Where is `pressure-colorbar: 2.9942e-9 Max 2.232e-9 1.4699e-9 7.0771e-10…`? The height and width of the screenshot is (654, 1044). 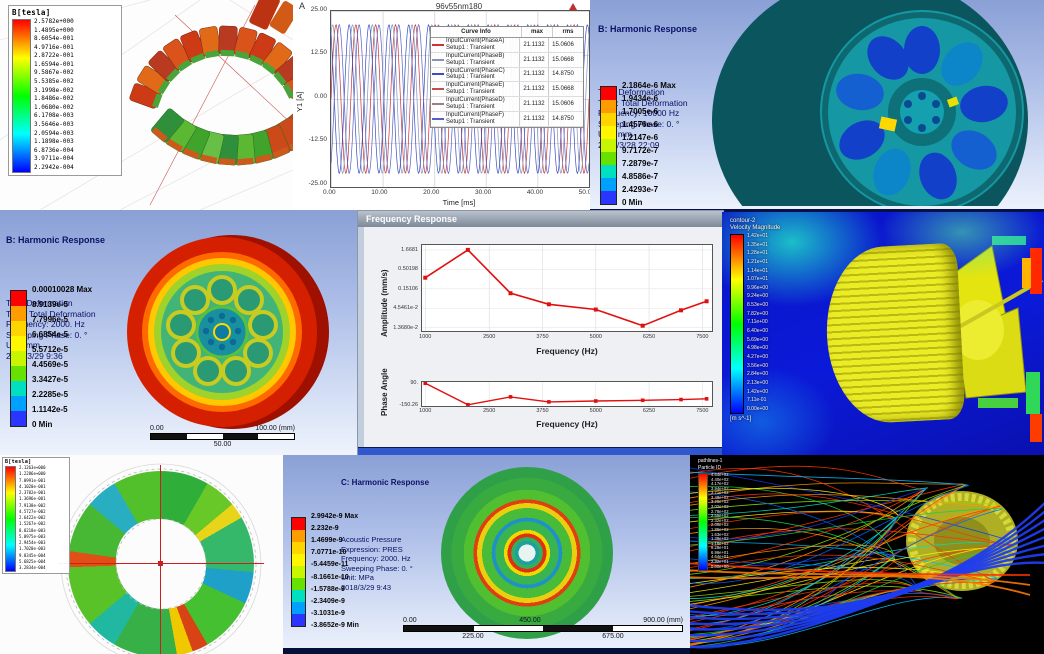
pressure-colorbar: 2.9942e-9 Max 2.232e-9 1.4699e-9 7.0771e-10… is located at coordinates (325, 571).